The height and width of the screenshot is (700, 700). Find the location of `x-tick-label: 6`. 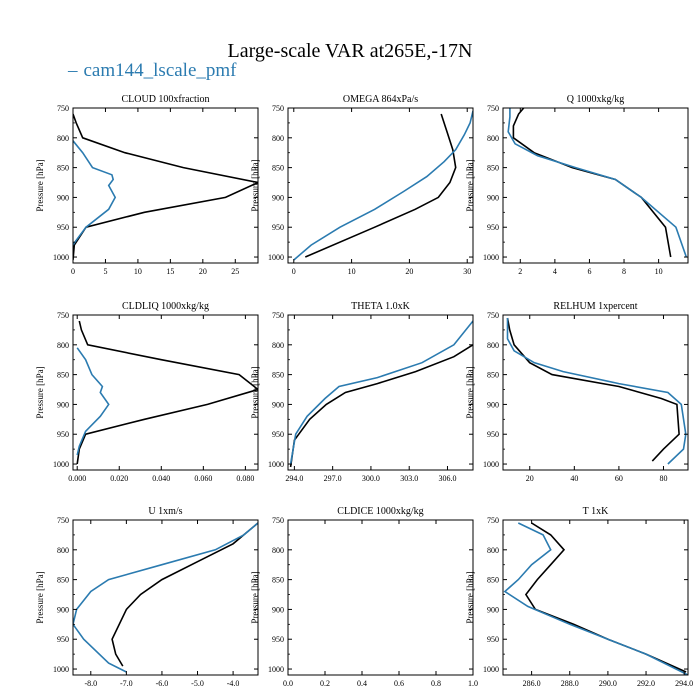

x-tick-label: 6 is located at coordinates (589, 271).